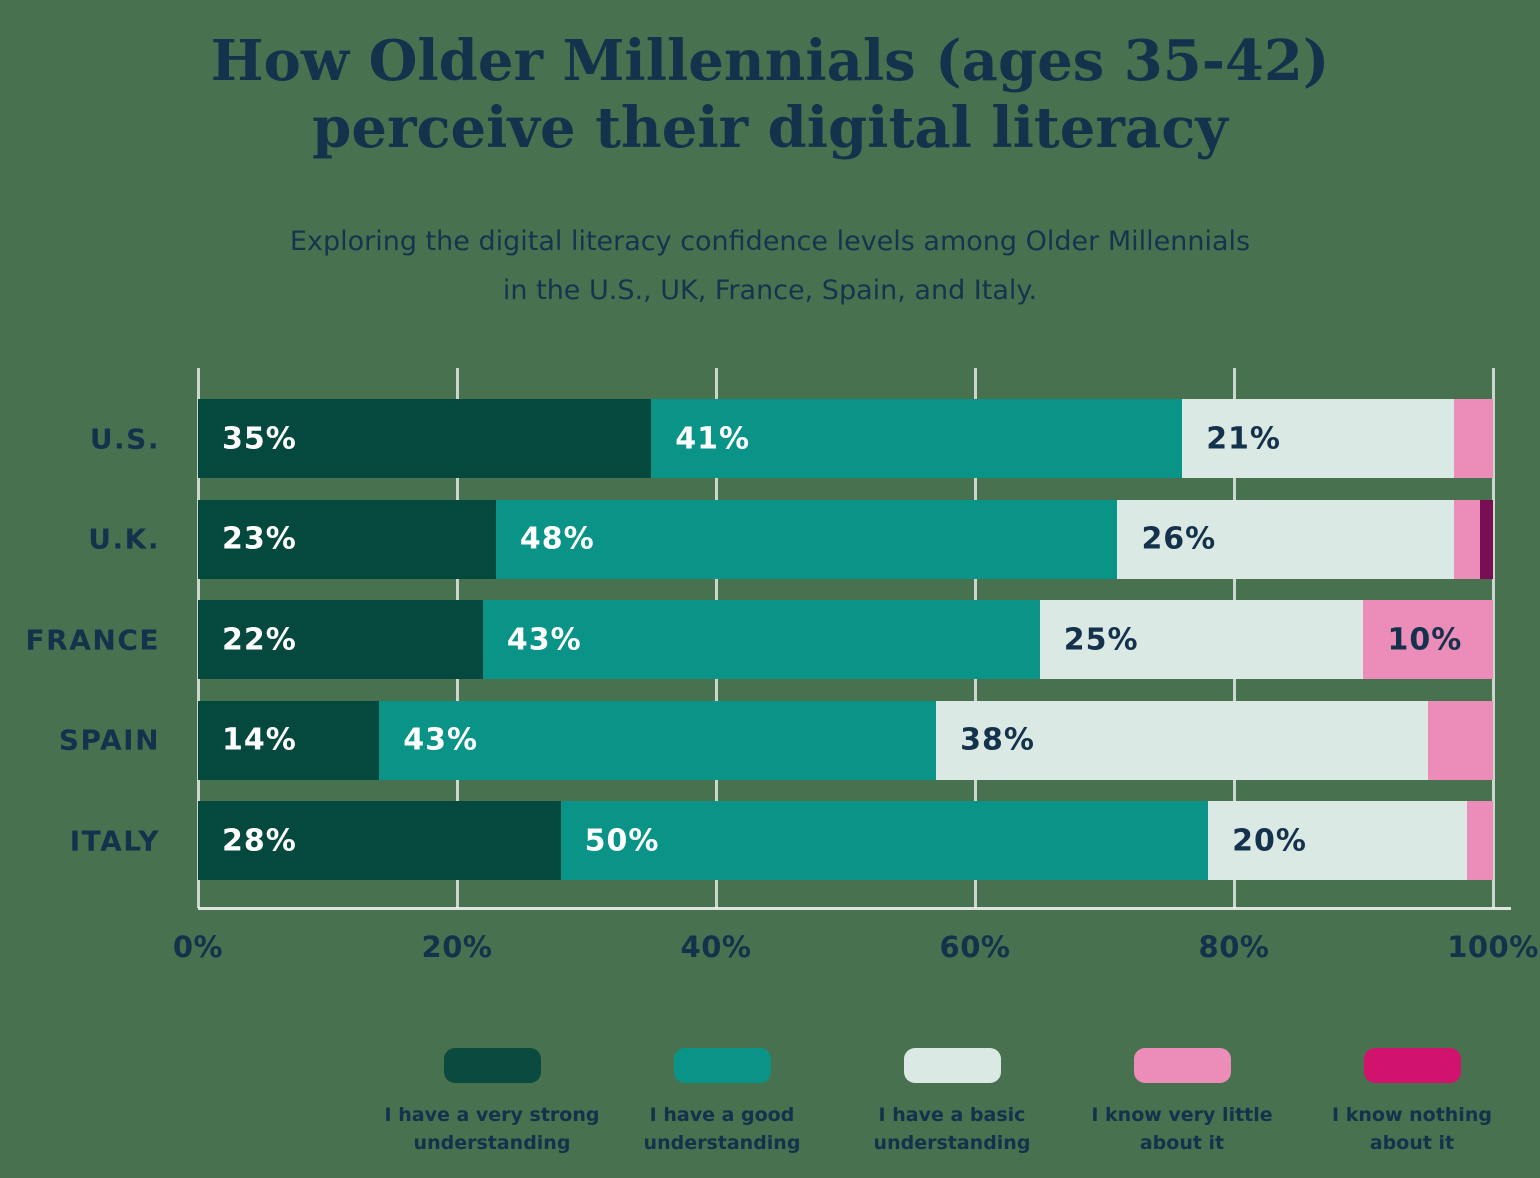 Image resolution: width=1540 pixels, height=1178 pixels. What do you see at coordinates (457, 947) in the screenshot?
I see `x-tick-label-20%: 20%` at bounding box center [457, 947].